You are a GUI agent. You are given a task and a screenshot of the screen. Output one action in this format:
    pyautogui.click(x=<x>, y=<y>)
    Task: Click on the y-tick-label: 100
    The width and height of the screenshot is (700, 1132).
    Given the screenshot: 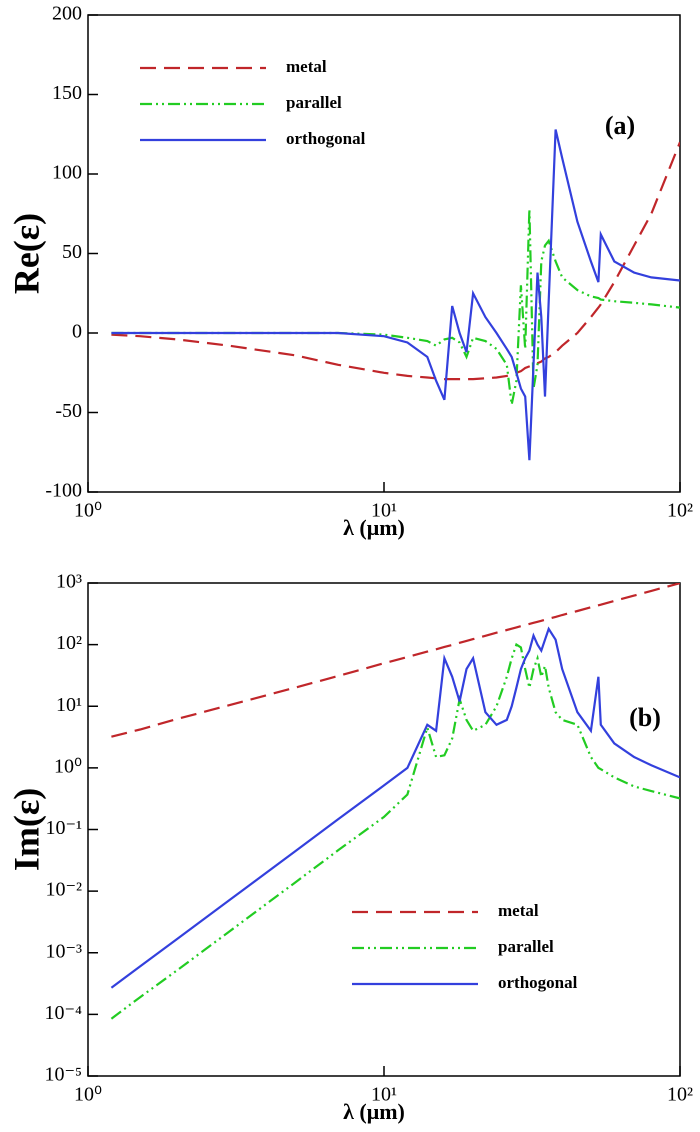 What is the action you would take?
    pyautogui.click(x=67, y=173)
    